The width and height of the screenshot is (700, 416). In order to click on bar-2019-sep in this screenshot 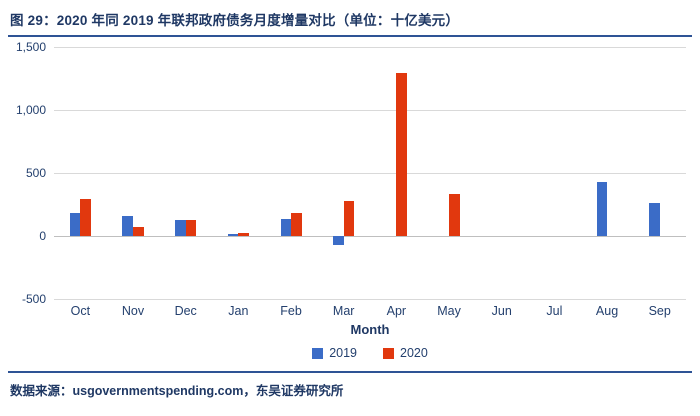, I will do `click(654, 219)`.